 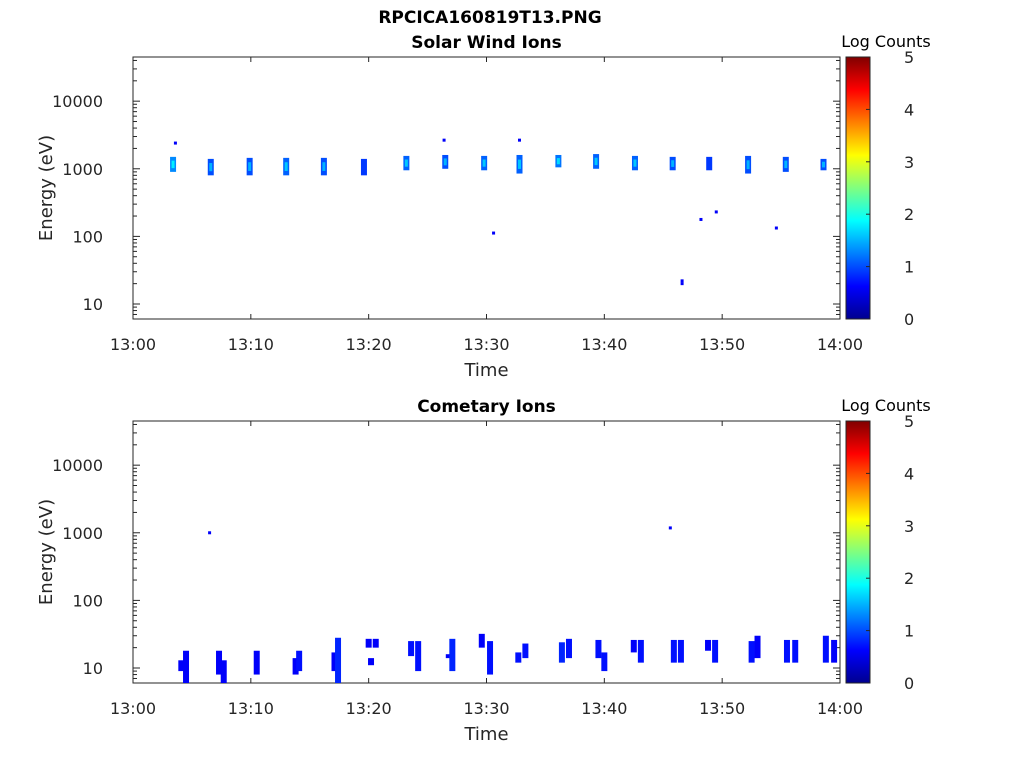 What do you see at coordinates (840, 344) in the screenshot?
I see `panel-1-x-tick-label: 14:00` at bounding box center [840, 344].